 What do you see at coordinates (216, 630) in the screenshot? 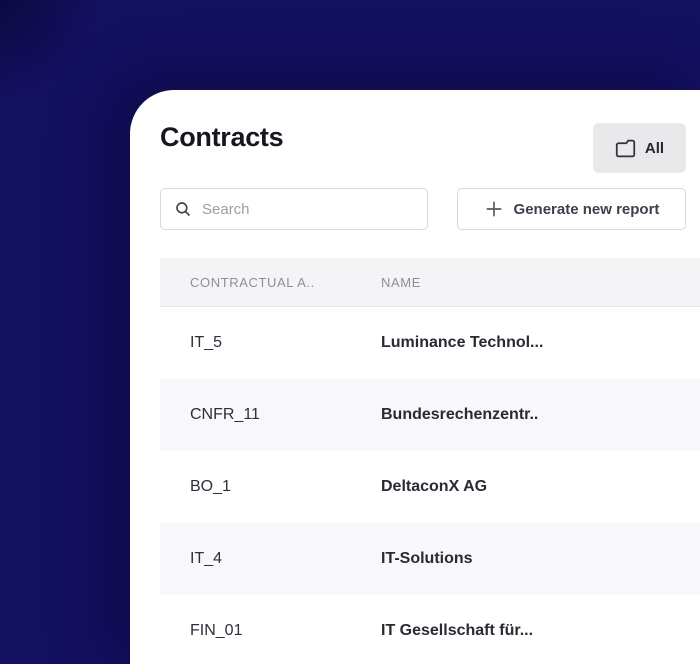
I see `cell-agreement: FIN_01` at bounding box center [216, 630].